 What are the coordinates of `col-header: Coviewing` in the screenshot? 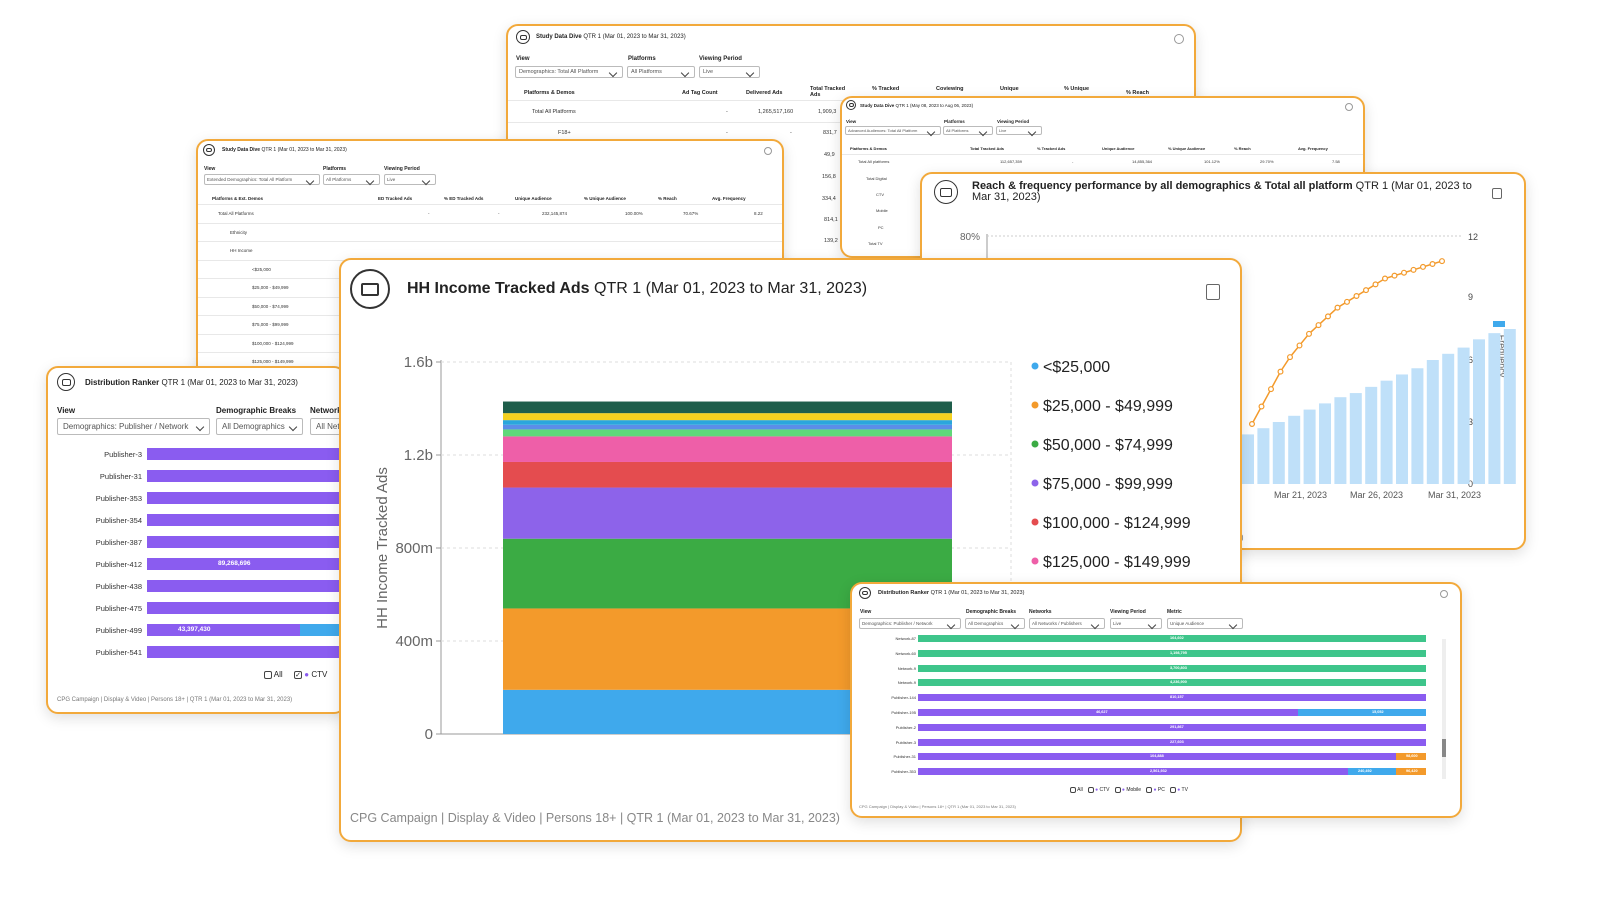 It's located at (950, 89).